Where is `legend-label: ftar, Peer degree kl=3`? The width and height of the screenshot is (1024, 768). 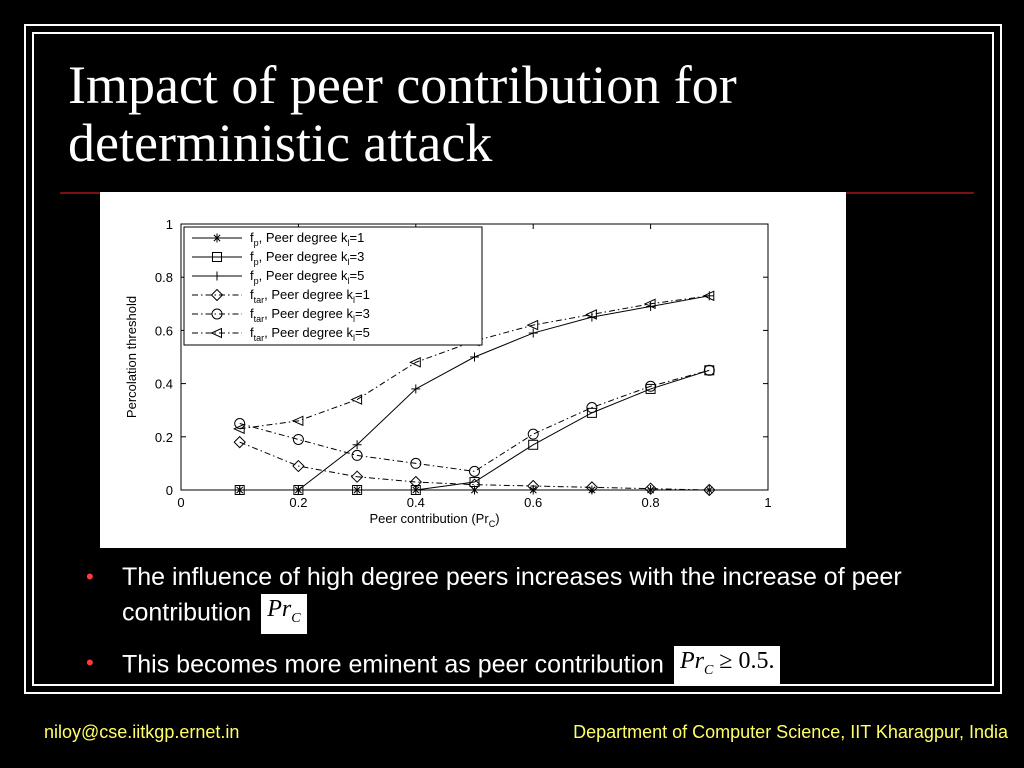 legend-label: ftar, Peer degree kl=3 is located at coordinates (310, 315).